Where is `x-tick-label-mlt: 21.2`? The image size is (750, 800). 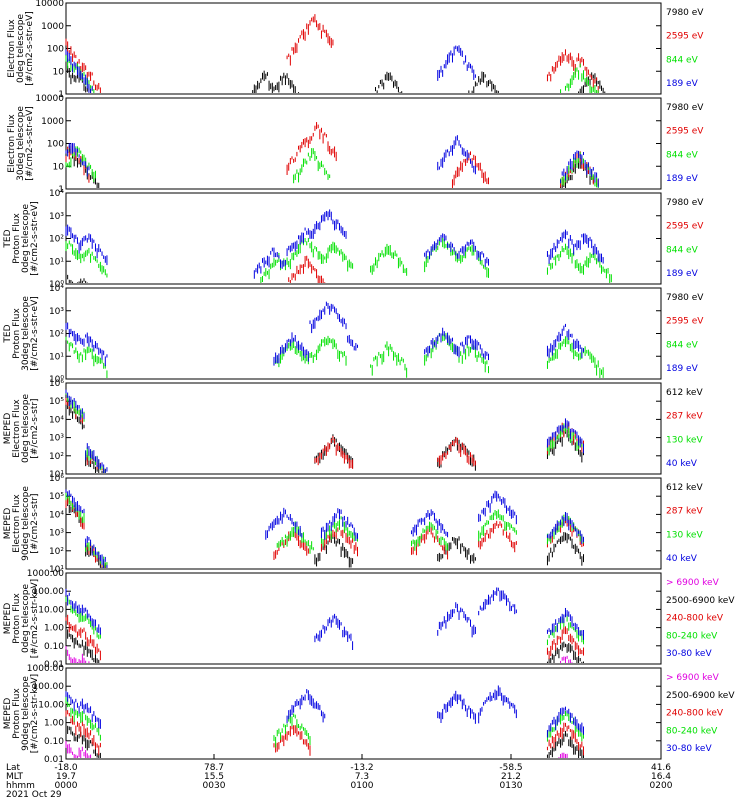
x-tick-label-mlt: 21.2 is located at coordinates (511, 777).